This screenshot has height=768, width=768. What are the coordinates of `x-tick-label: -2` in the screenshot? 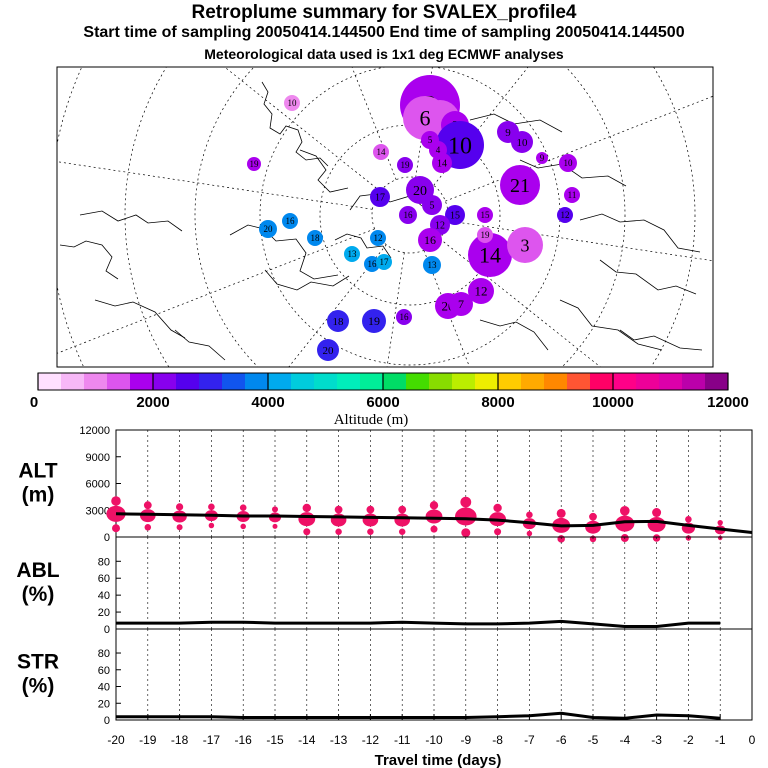 It's located at (688, 740).